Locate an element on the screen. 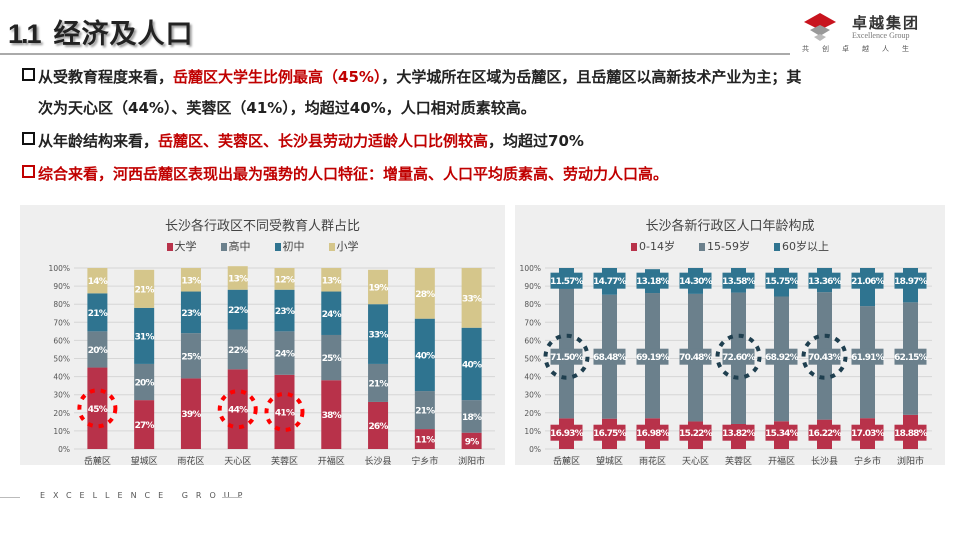  bullet-paragraph: 次为天心区（44%）、芙蓉区（41%），均超过40%，人口相对质素较高。 is located at coordinates (287, 107).